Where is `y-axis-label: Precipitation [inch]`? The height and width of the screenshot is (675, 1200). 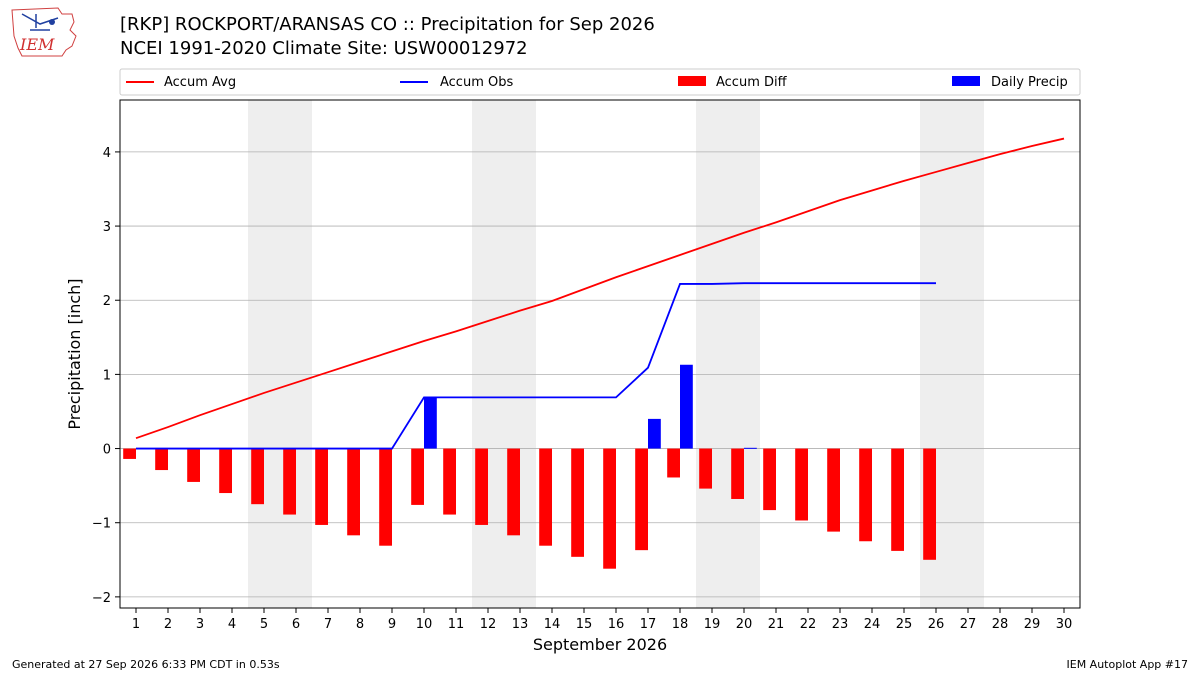
y-axis-label: Precipitation [inch] is located at coordinates (74, 353).